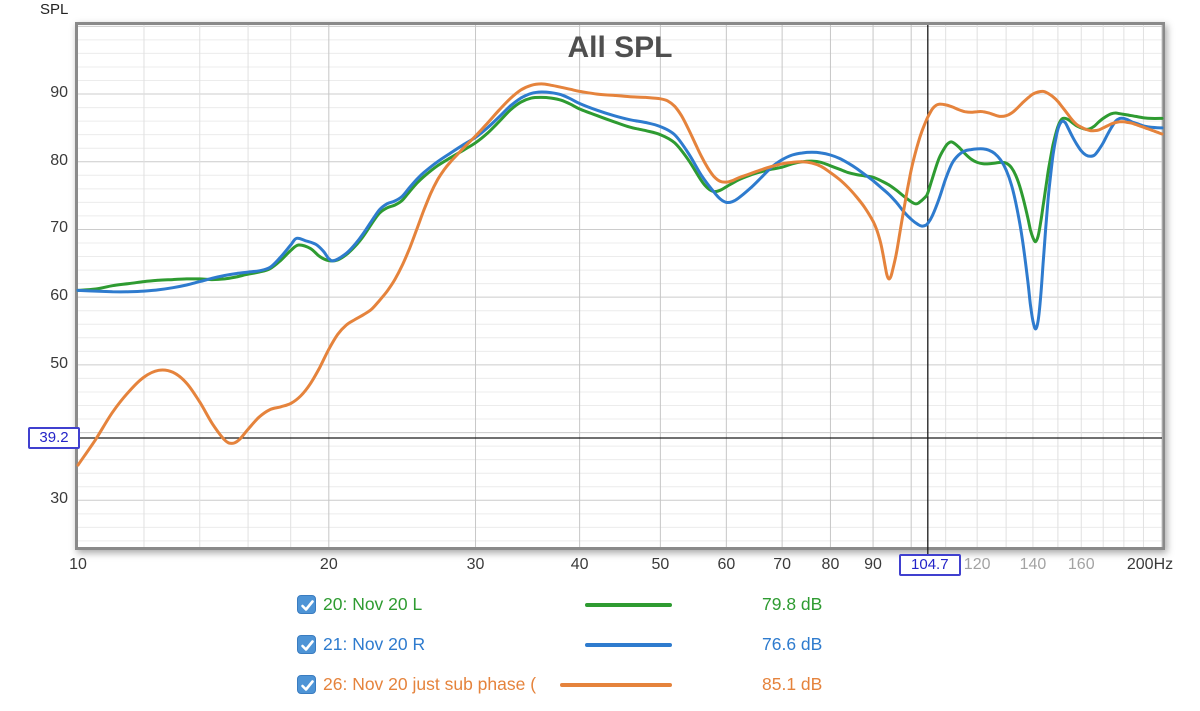  I want to click on x-tick-label: 90, so click(873, 564).